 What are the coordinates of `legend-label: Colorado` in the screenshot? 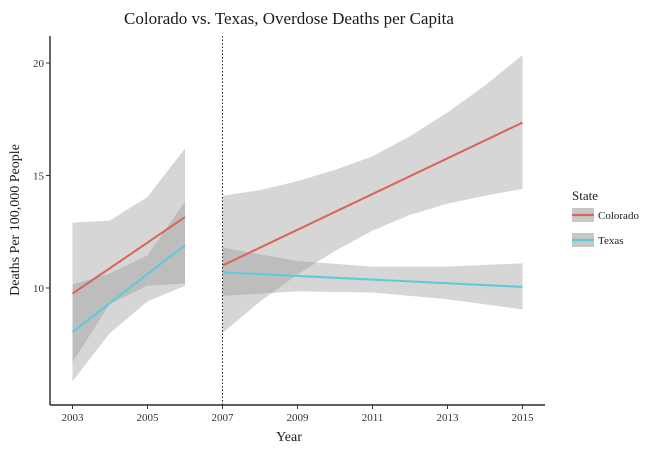 It's located at (618, 216).